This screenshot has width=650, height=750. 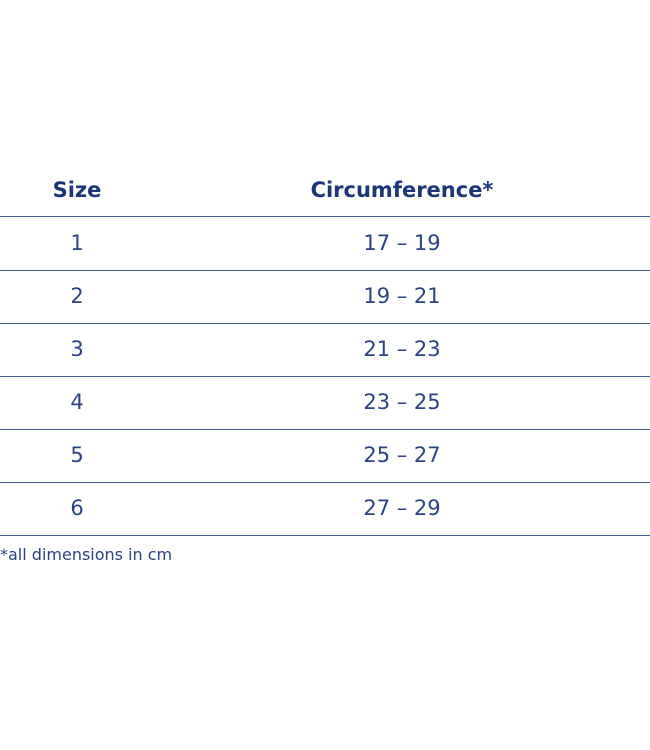 I want to click on header-cell: Circumference*, so click(x=402, y=190).